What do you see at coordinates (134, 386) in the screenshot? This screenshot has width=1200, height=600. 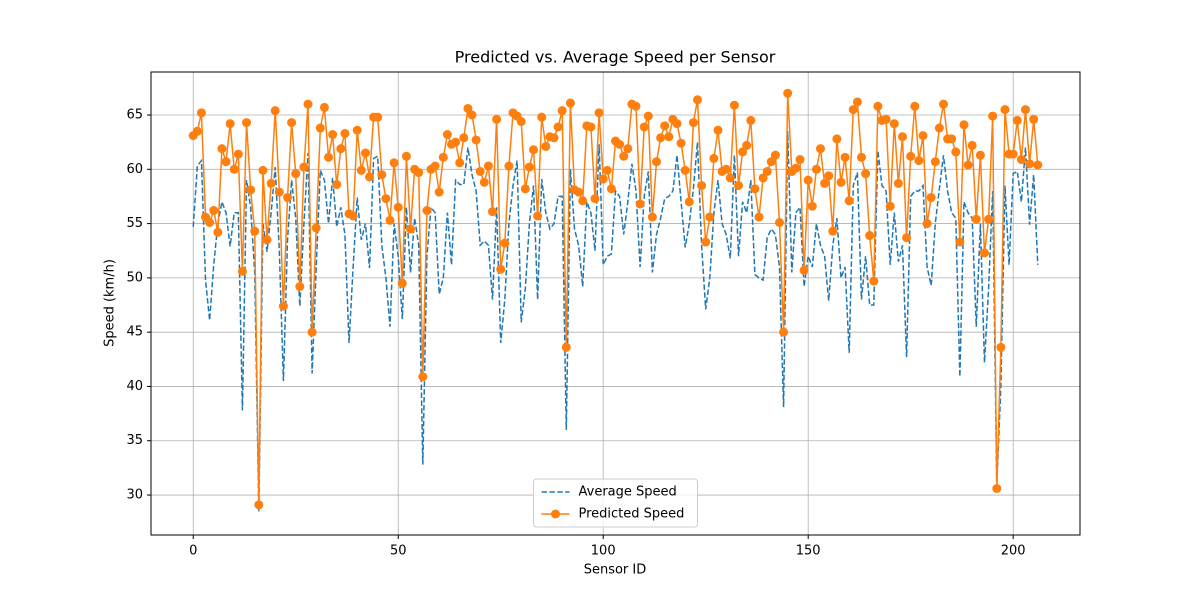 I see `y-tick-label: 40` at bounding box center [134, 386].